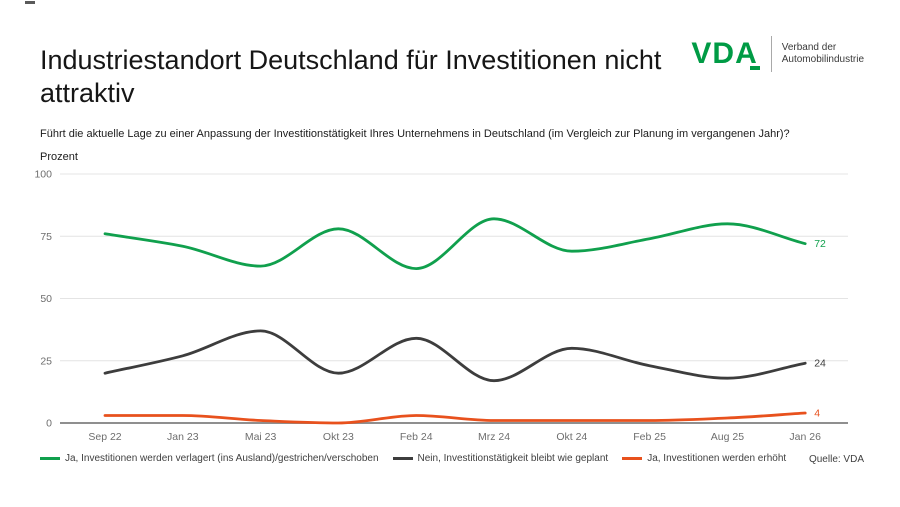 This screenshot has height=507, width=900. Describe the element at coordinates (183, 437) in the screenshot. I see `x-tick-label: Jan 23` at that location.